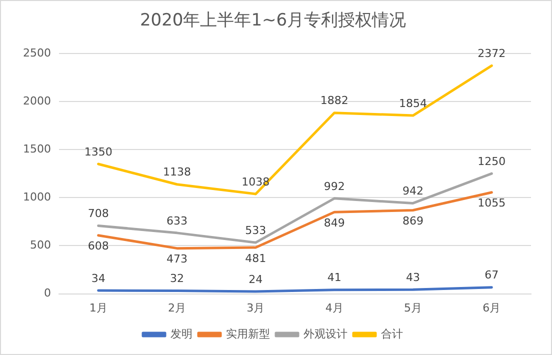 Image resolution: width=552 pixels, height=355 pixels. Describe the element at coordinates (255, 258) in the screenshot. I see `data-label: 481` at that location.